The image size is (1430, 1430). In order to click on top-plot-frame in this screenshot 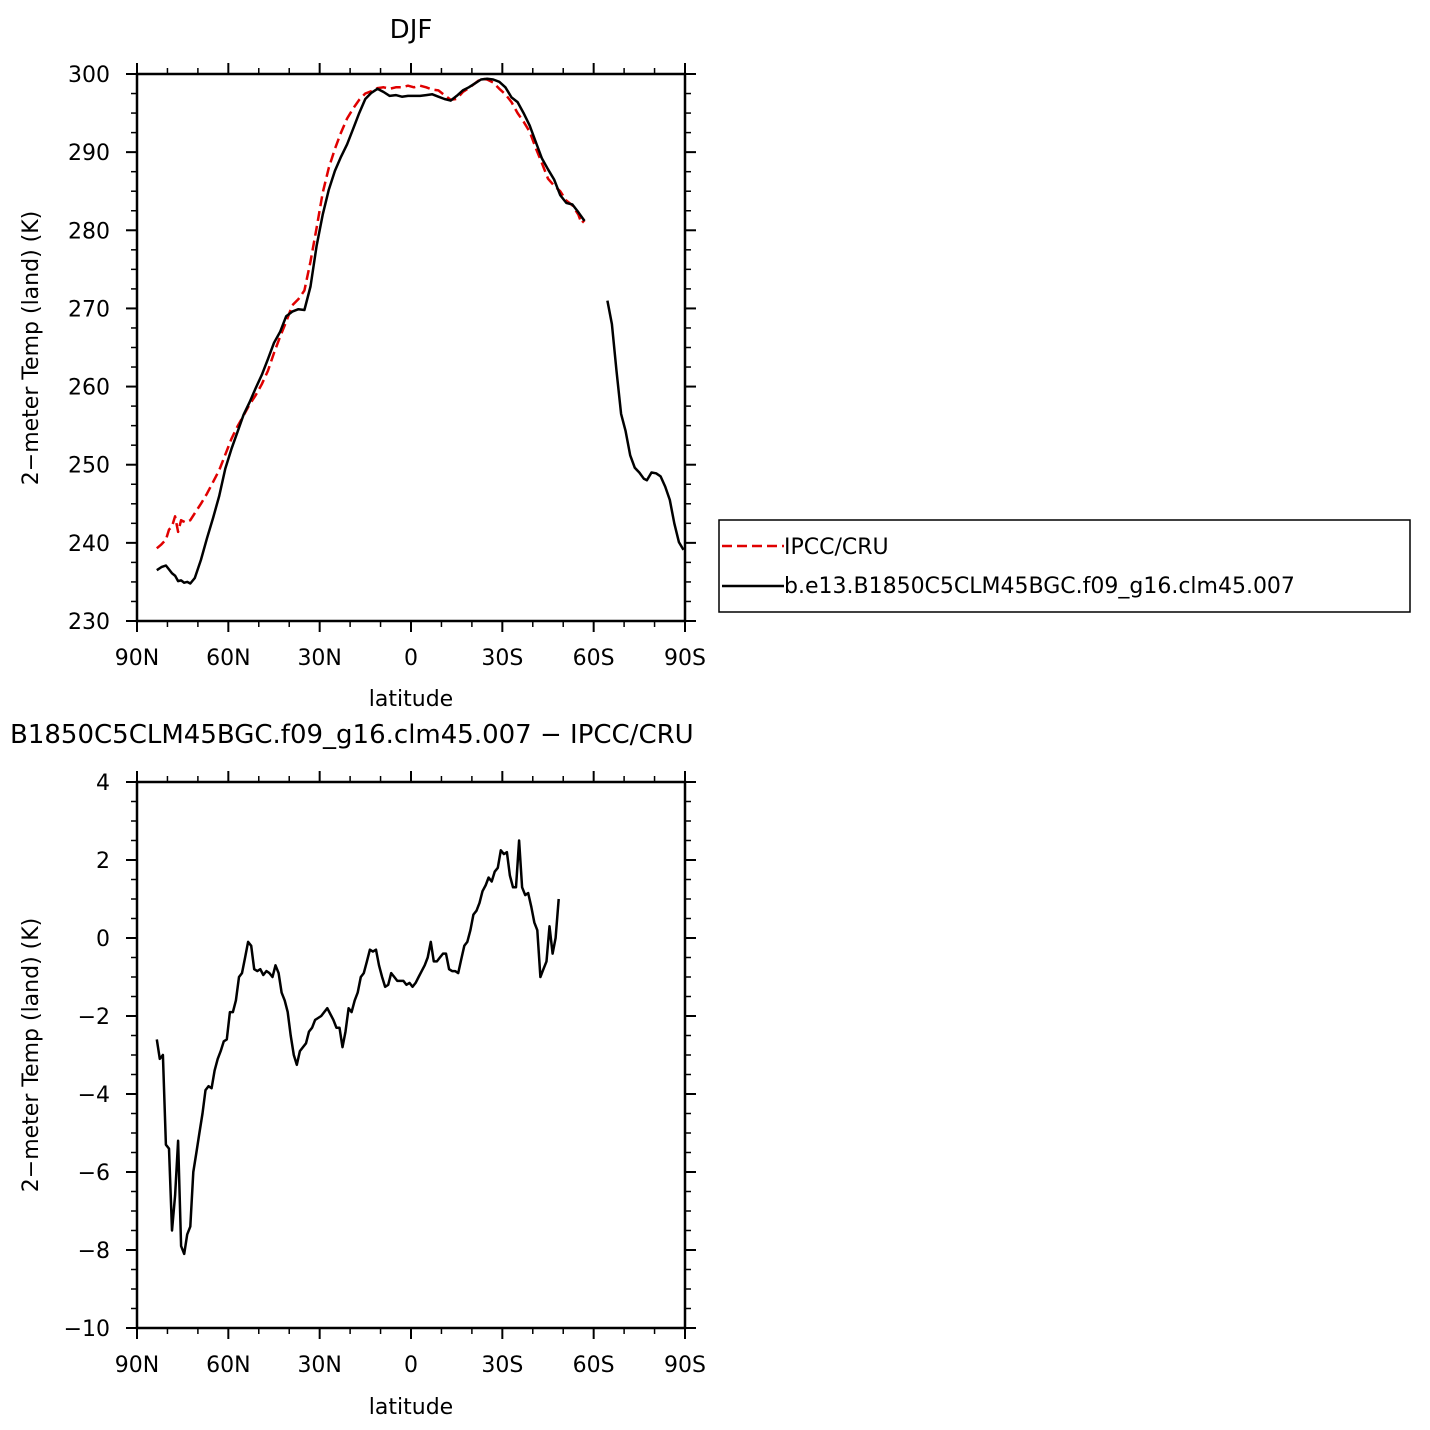, I will do `click(411, 347)`.